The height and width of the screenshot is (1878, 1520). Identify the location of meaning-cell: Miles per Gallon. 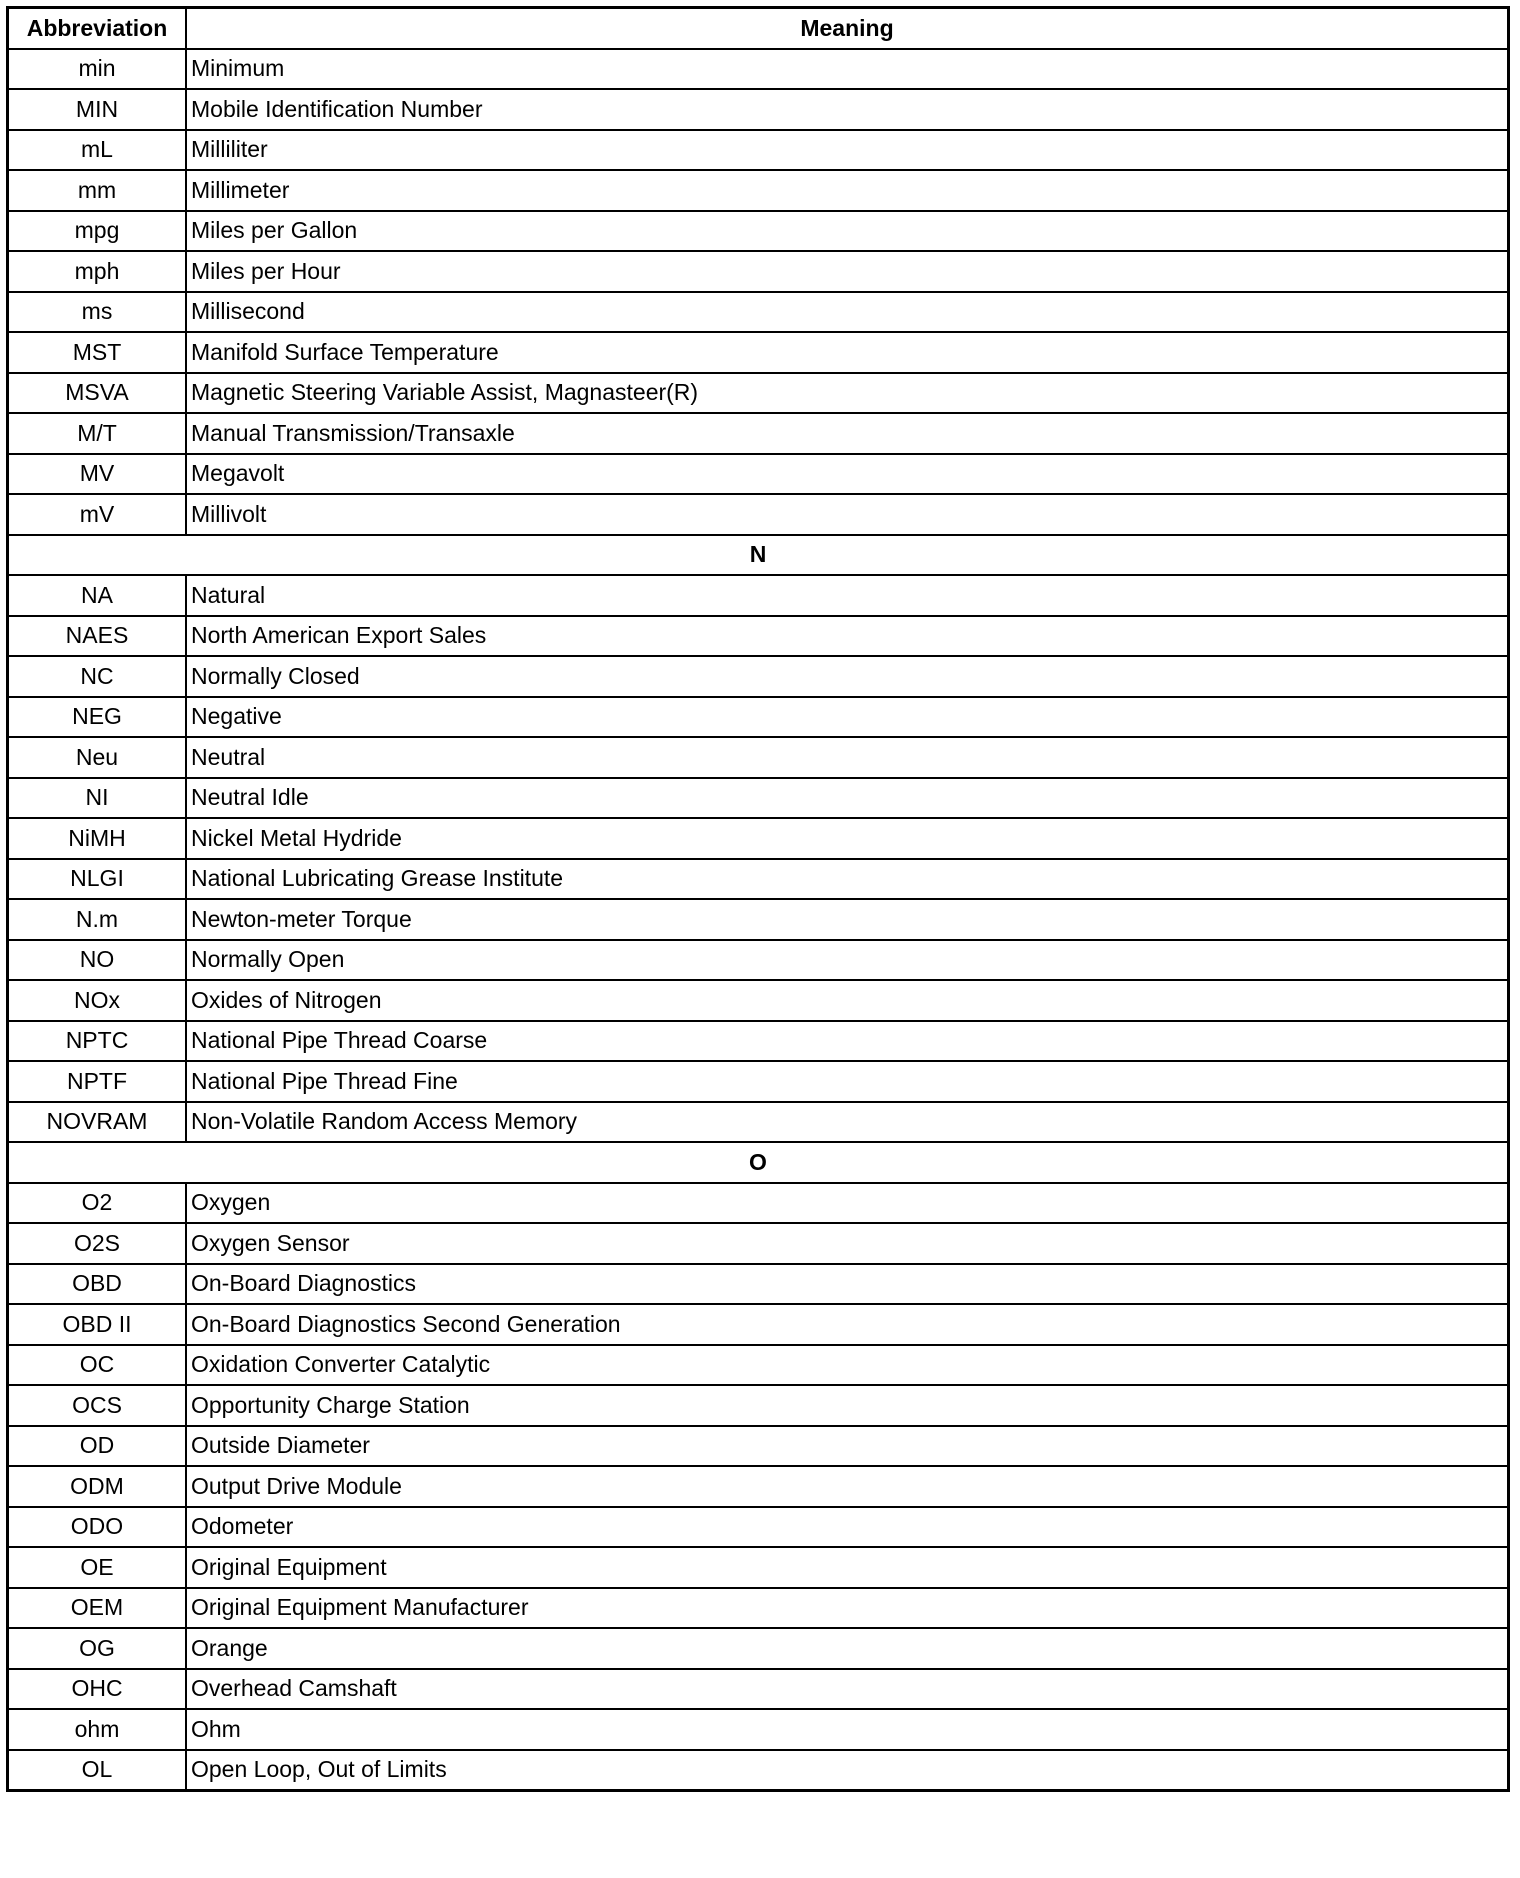
(847, 230).